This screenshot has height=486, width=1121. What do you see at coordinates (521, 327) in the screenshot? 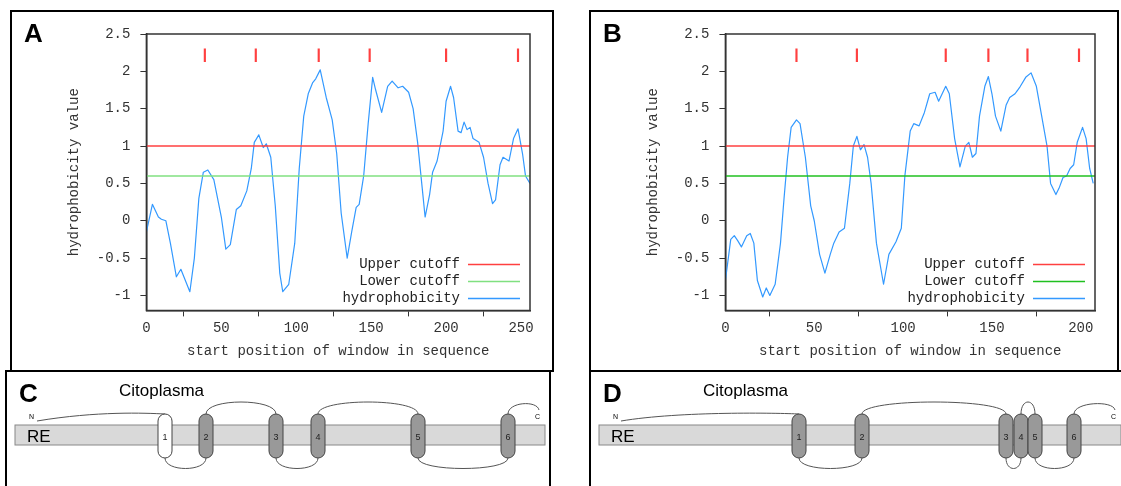
I see `x-tick-label: 250` at bounding box center [521, 327].